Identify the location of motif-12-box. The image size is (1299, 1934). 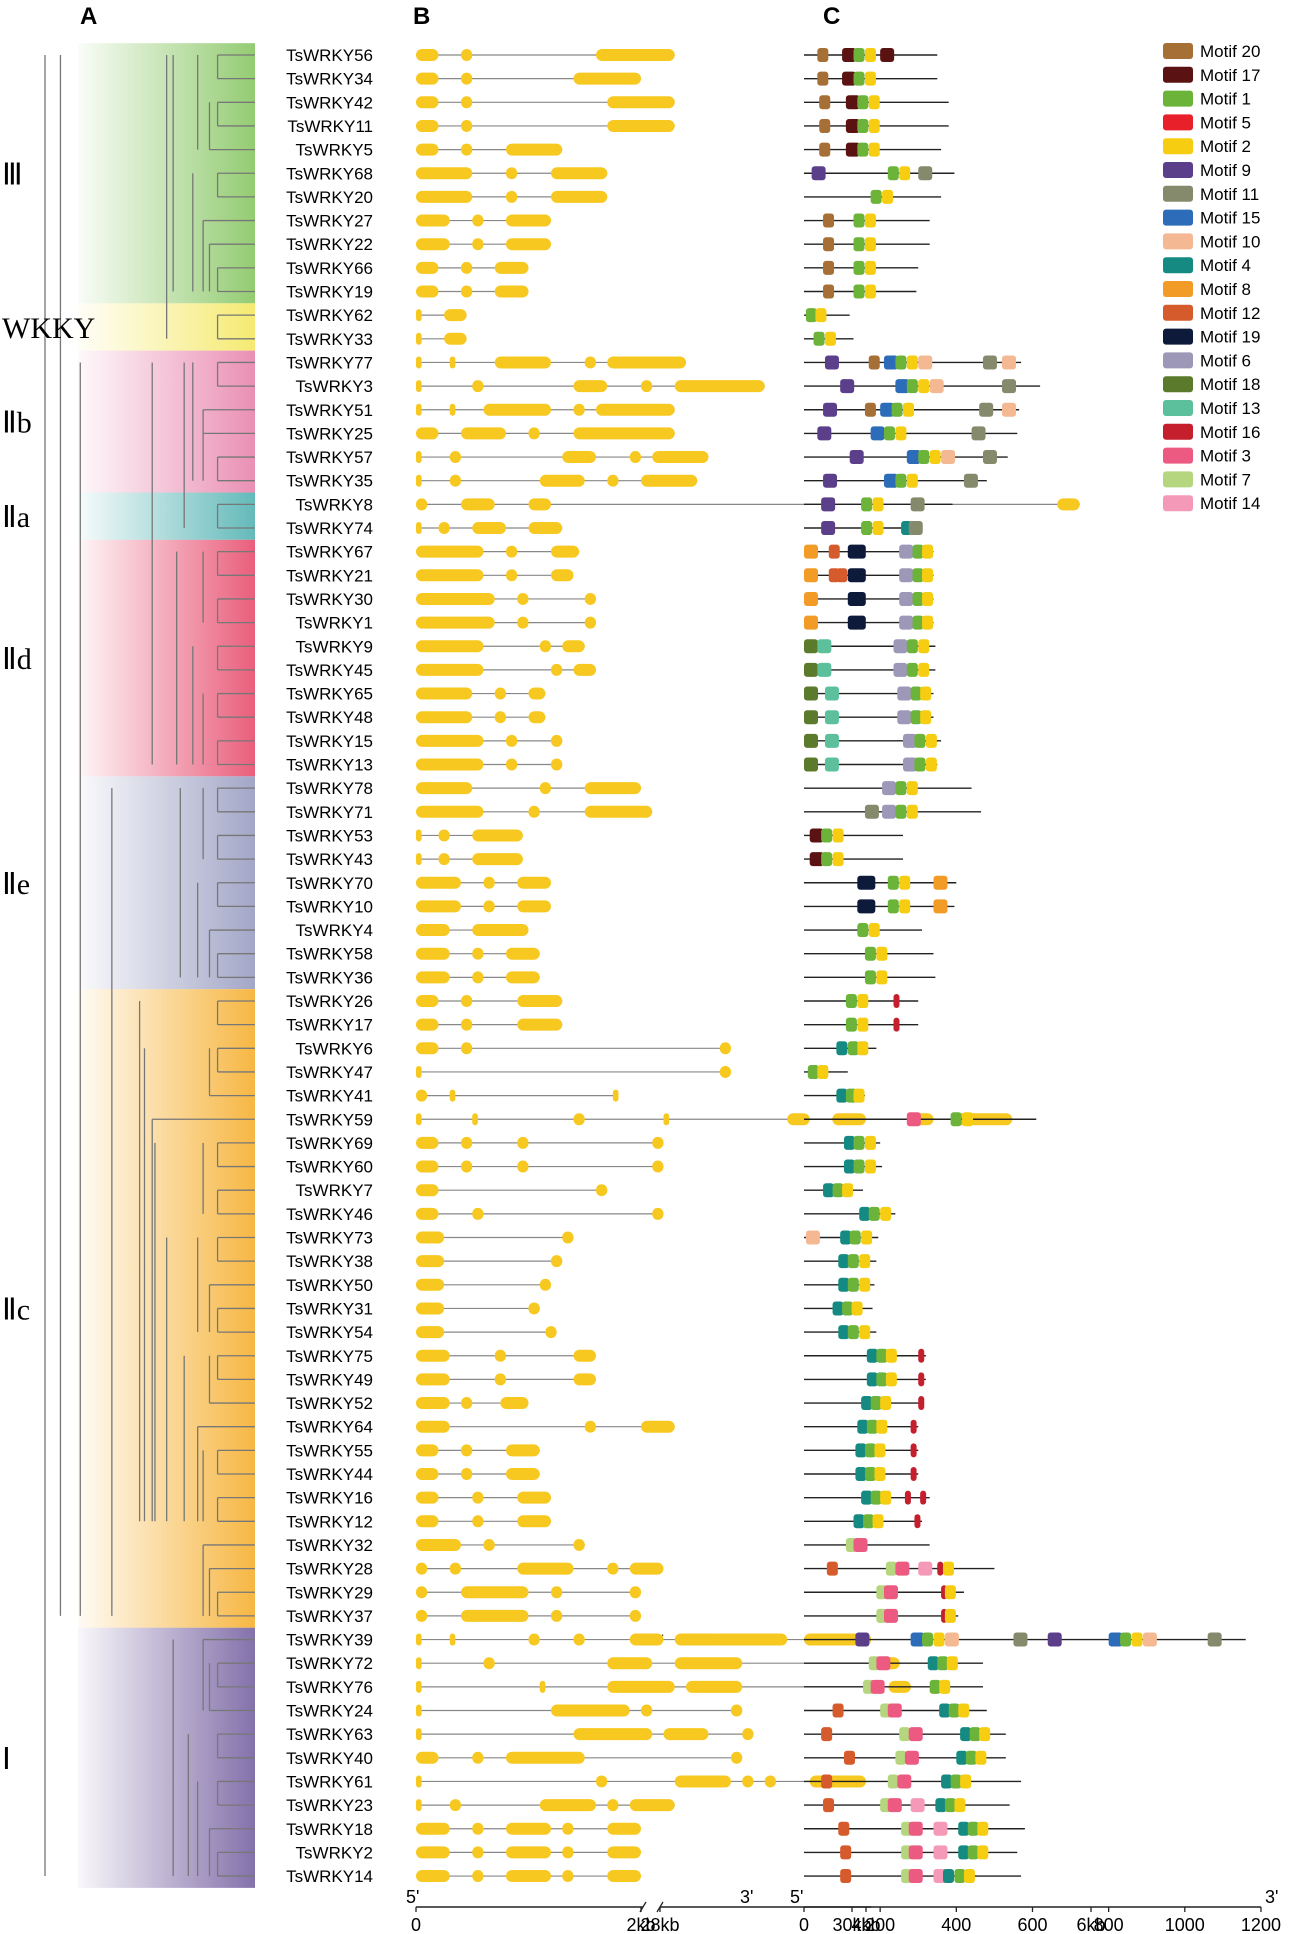
(844, 1828).